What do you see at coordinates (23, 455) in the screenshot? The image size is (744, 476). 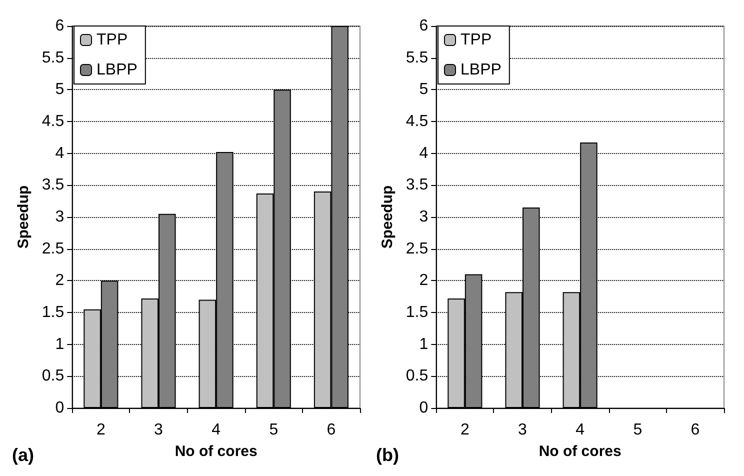 I see `text: (a)` at bounding box center [23, 455].